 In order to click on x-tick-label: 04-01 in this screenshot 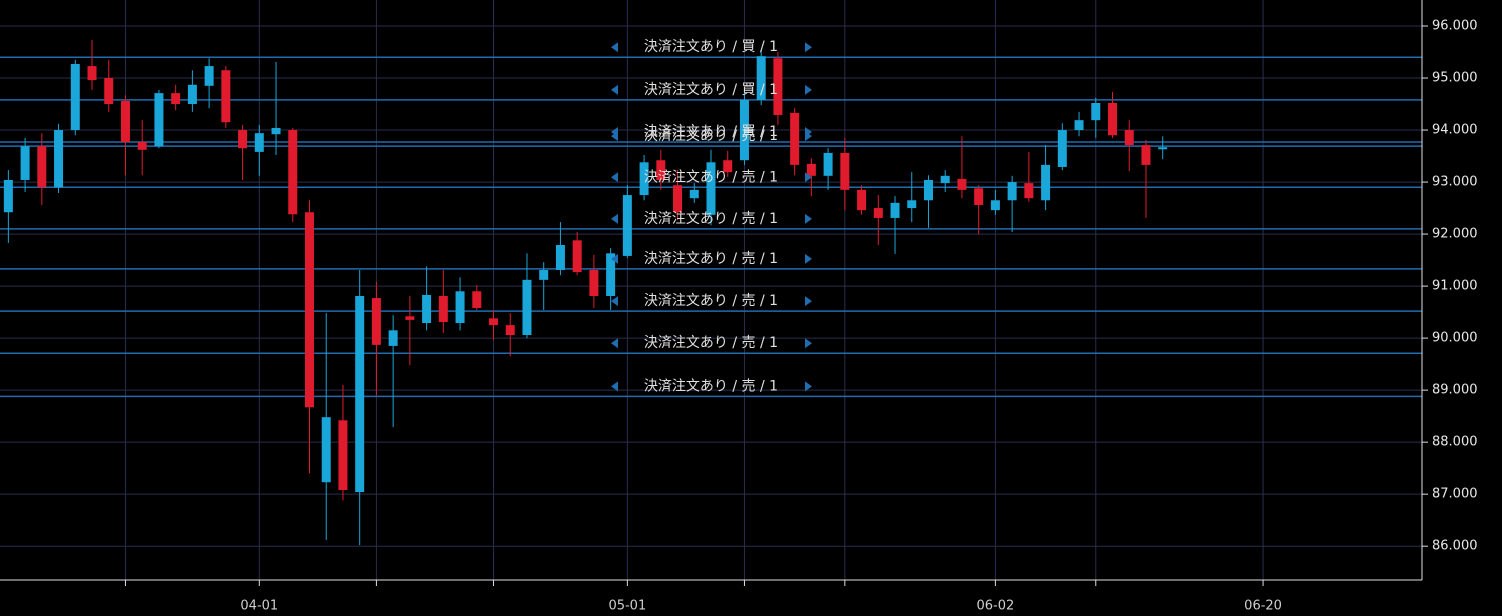, I will do `click(259, 606)`.